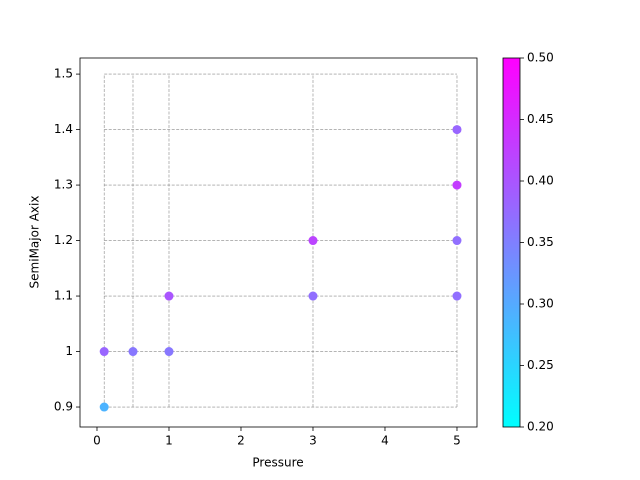  What do you see at coordinates (540, 58) in the screenshot?
I see `colorbar-tick-label: 0.50` at bounding box center [540, 58].